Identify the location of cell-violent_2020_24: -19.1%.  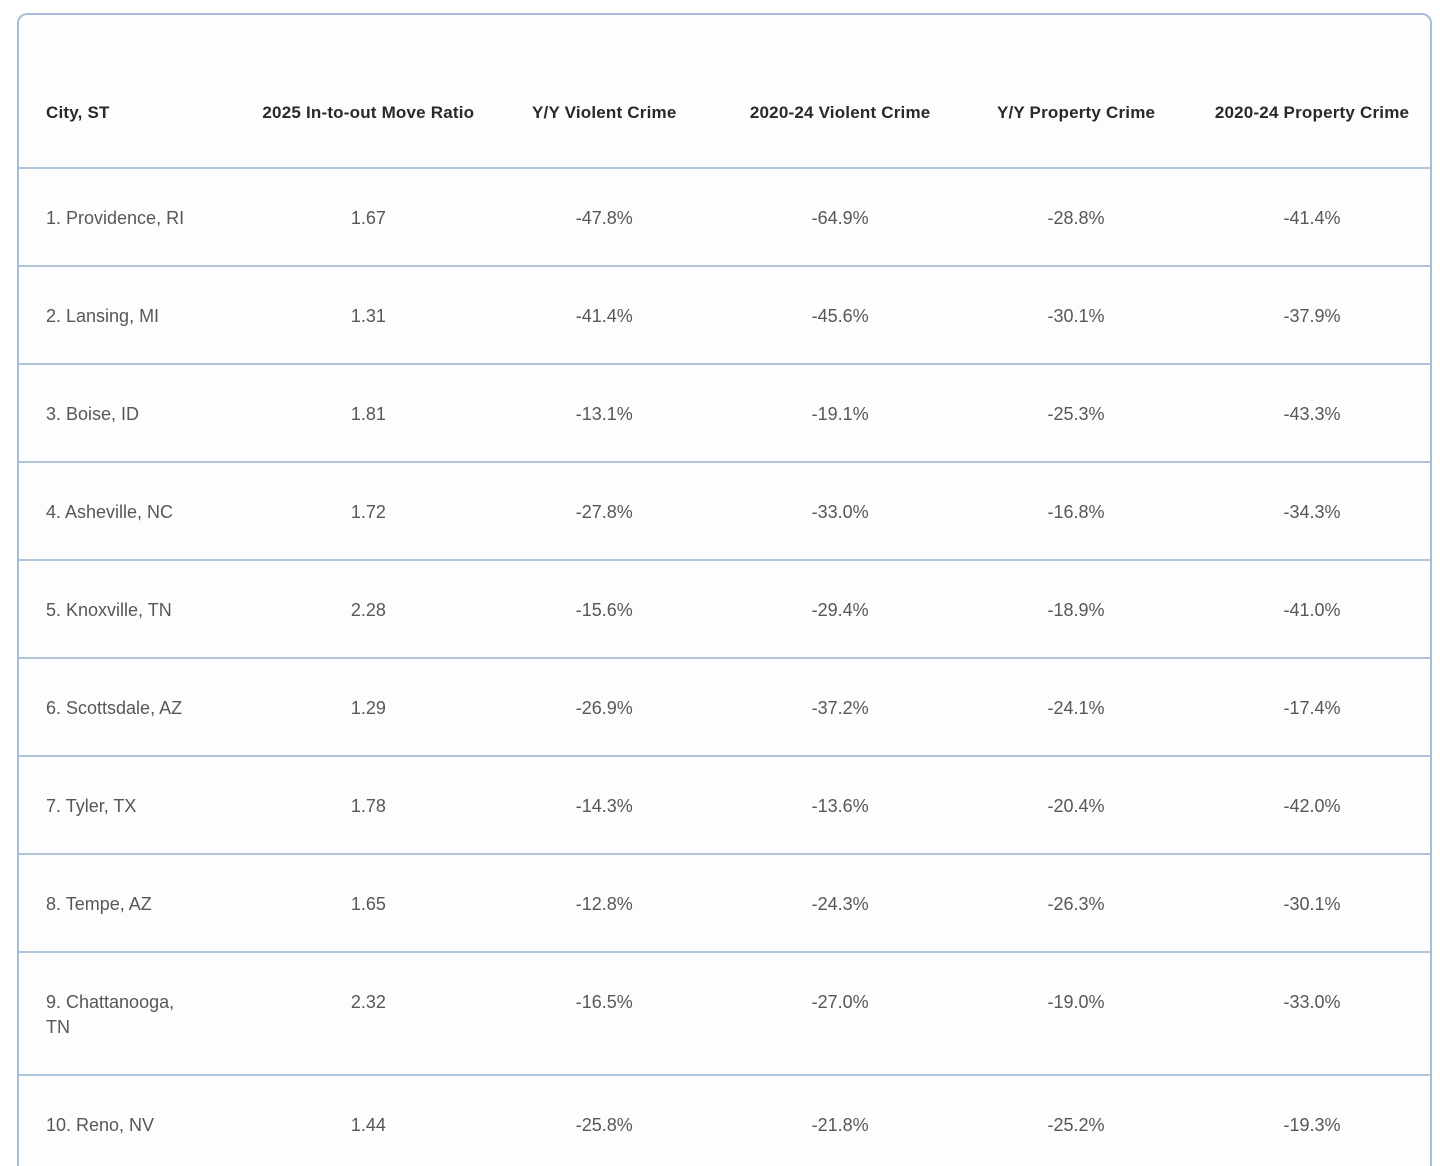
(840, 412).